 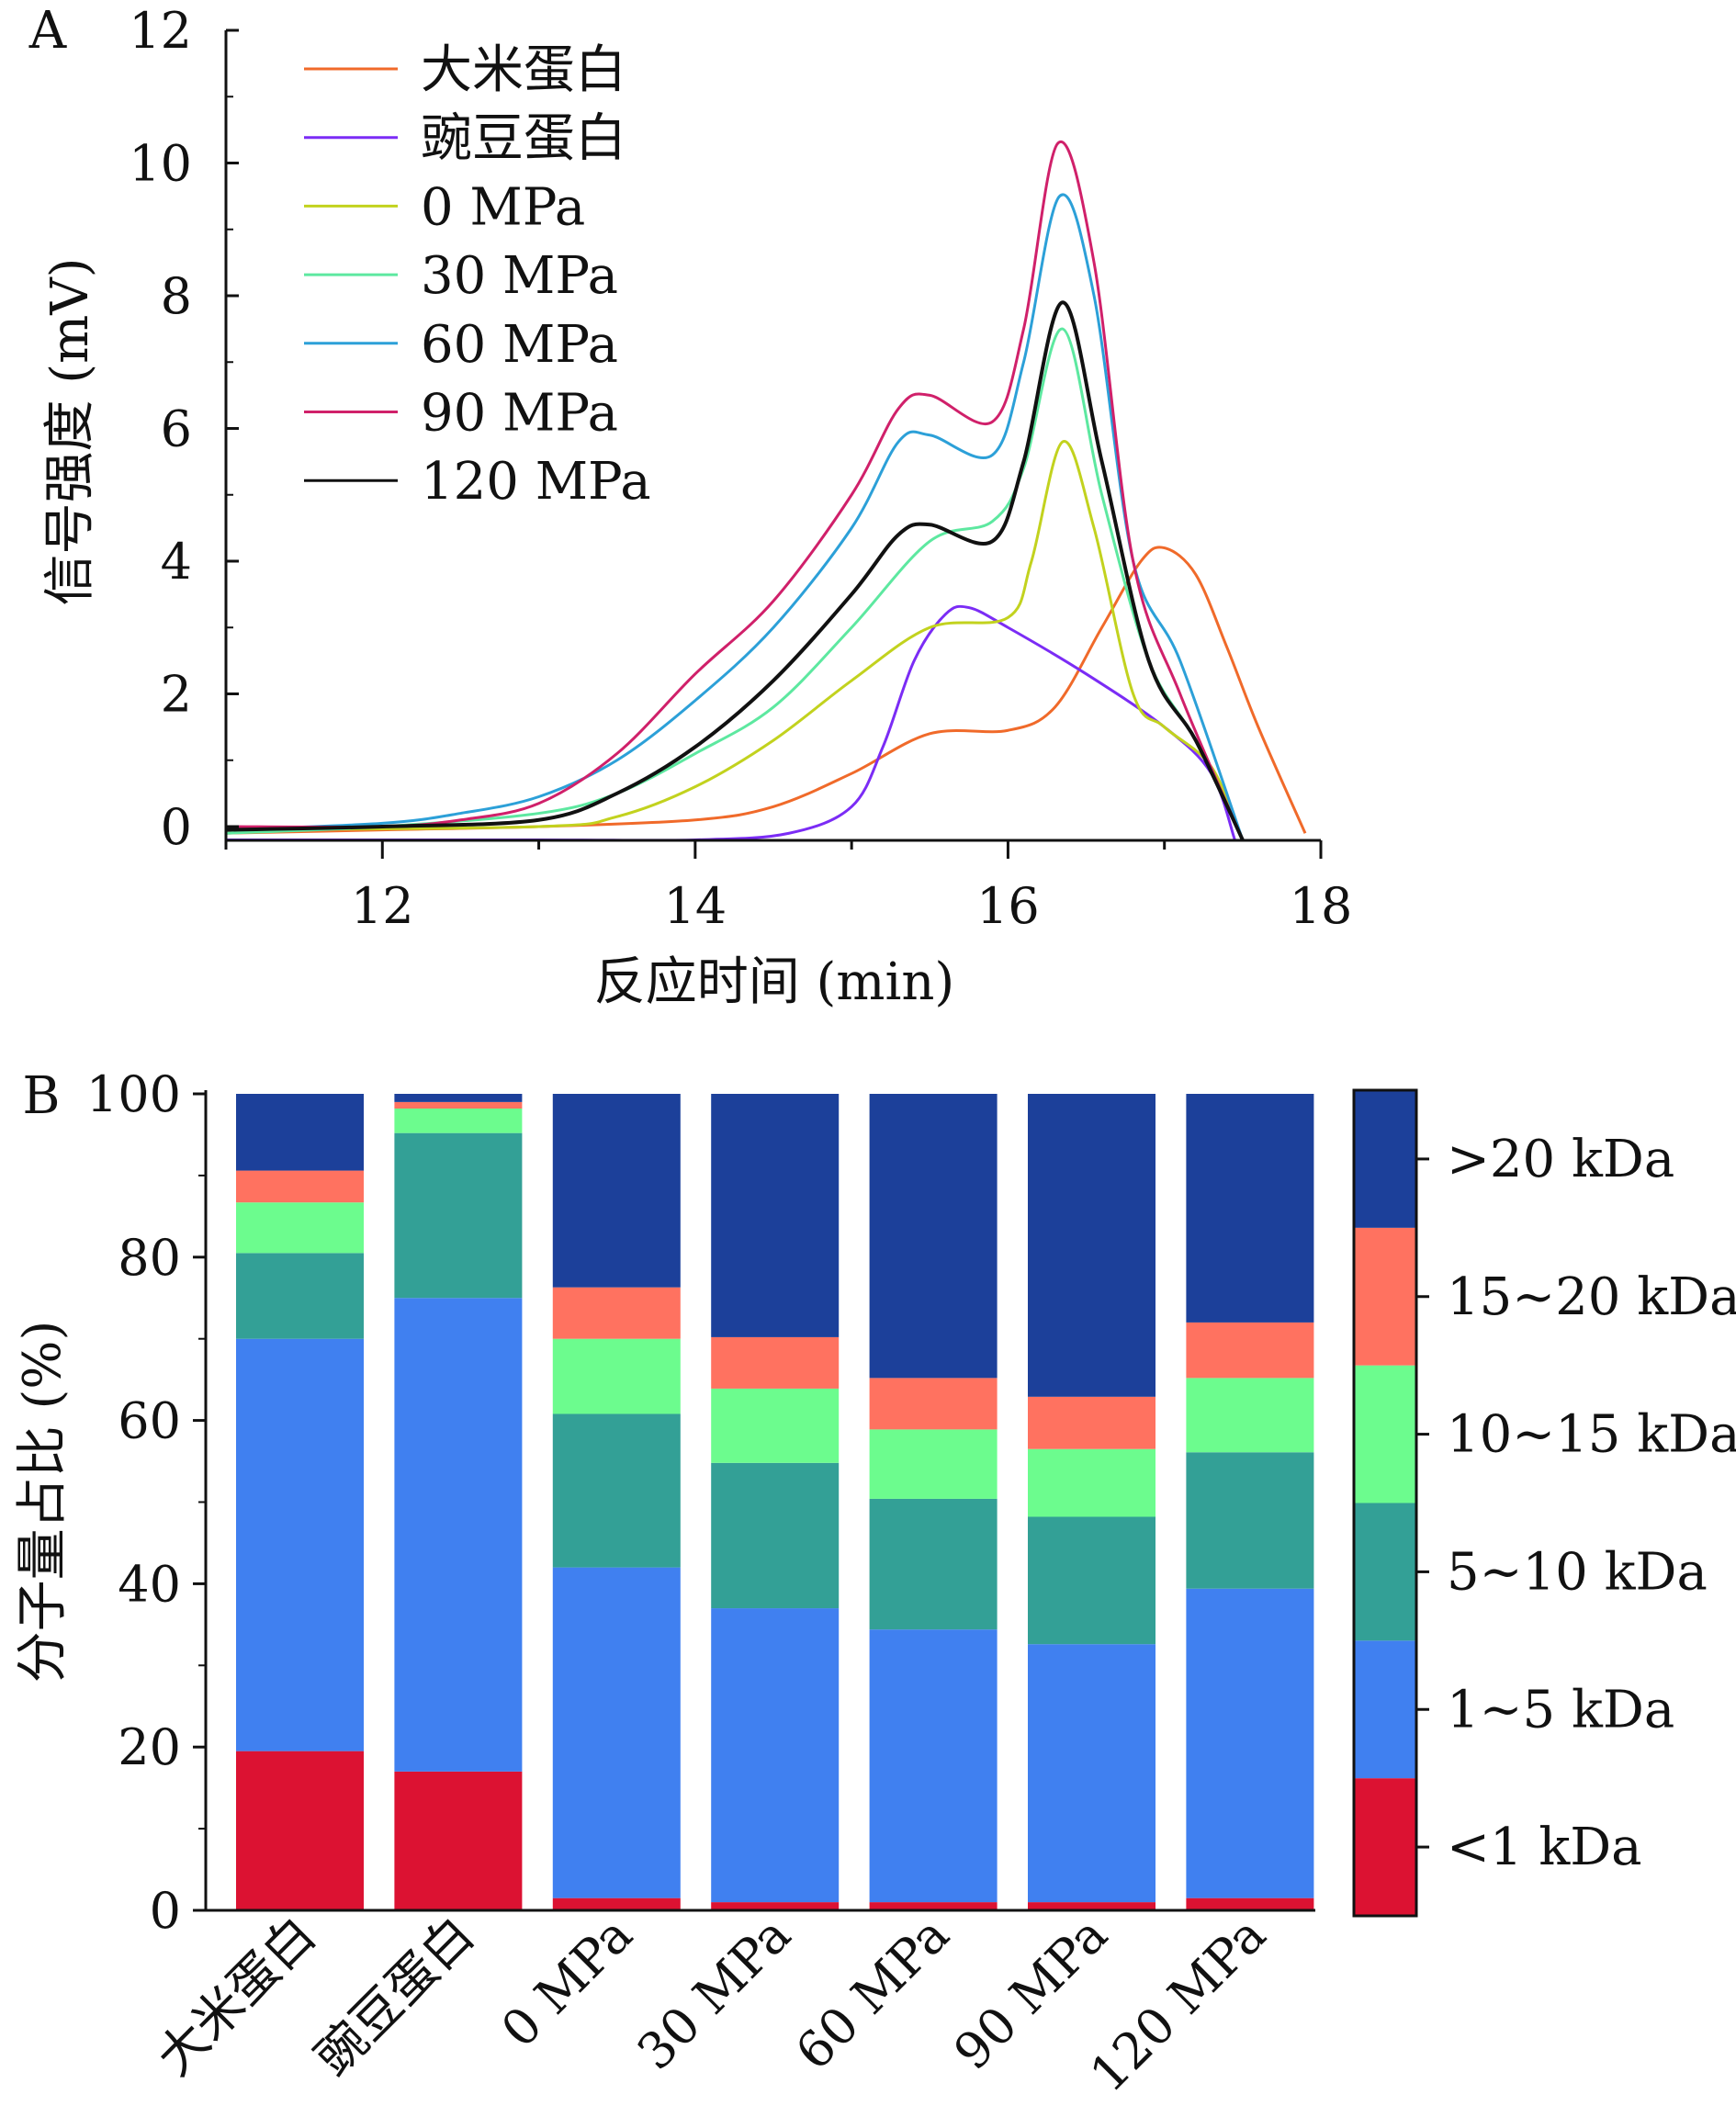 What do you see at coordinates (714, 1994) in the screenshot?
I see `x-tick-label: 30 MPa` at bounding box center [714, 1994].